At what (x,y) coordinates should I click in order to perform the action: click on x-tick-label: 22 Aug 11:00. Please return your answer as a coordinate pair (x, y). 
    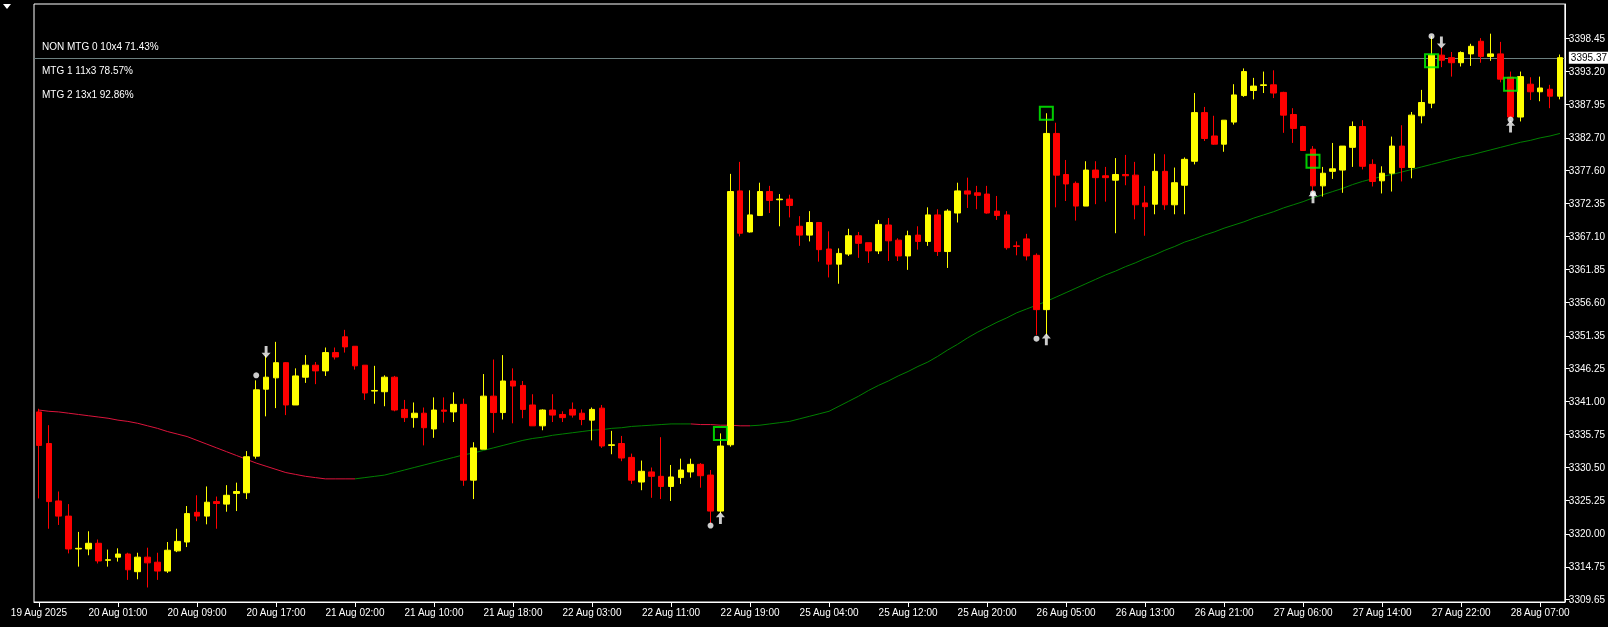
    Looking at the image, I should click on (671, 612).